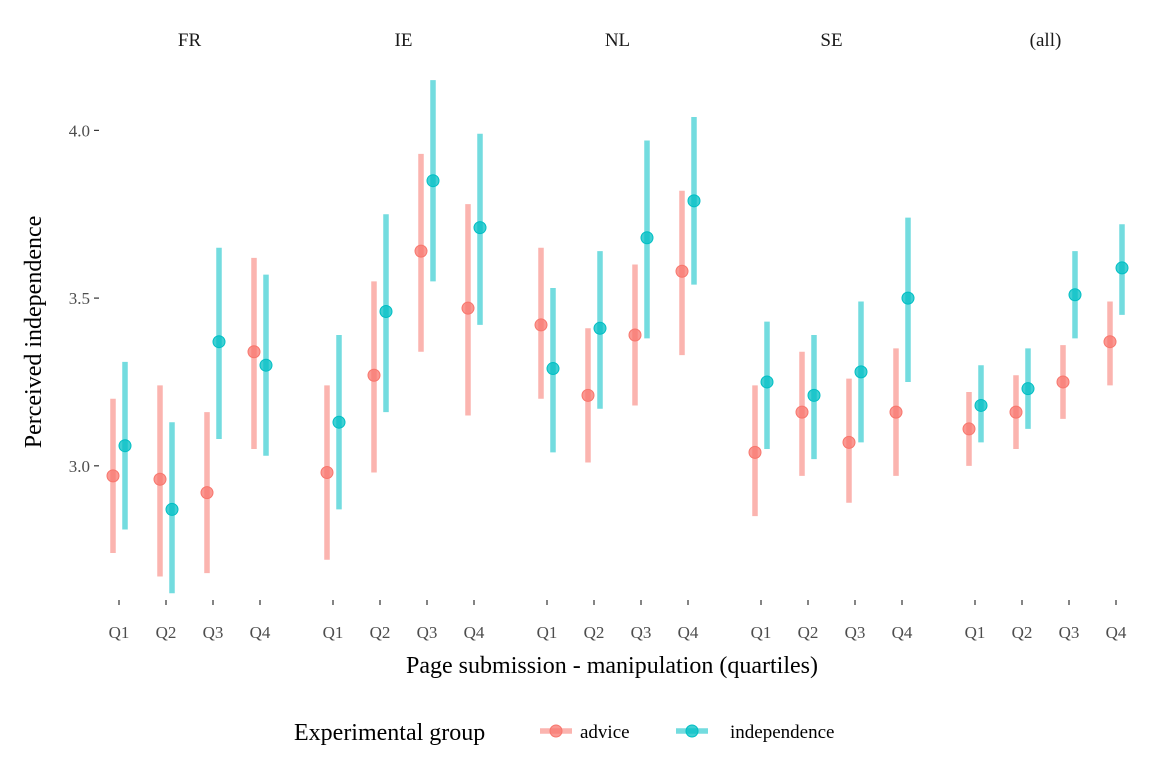  Describe the element at coordinates (389, 733) in the screenshot. I see `legend-title: Experimental group` at that location.